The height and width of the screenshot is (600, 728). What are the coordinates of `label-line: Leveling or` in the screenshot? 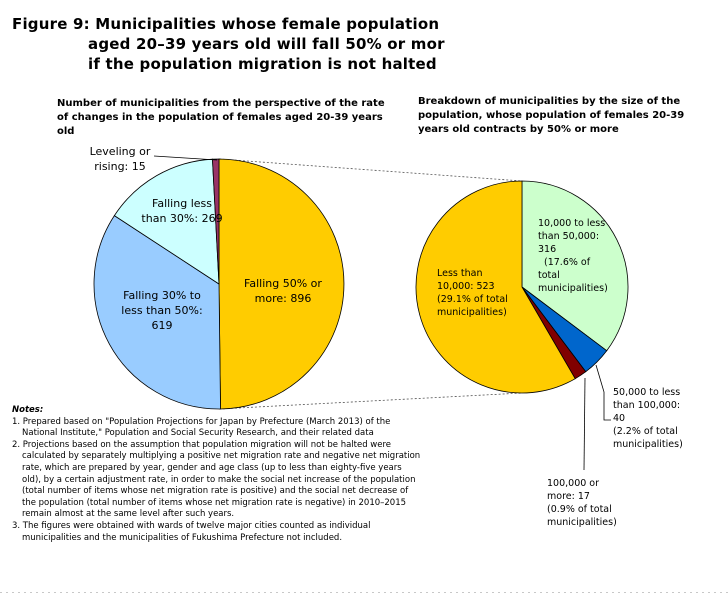 It's located at (120, 151).